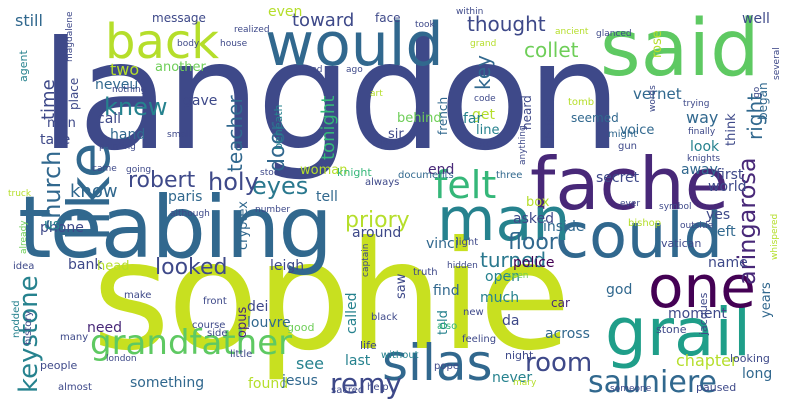  What do you see at coordinates (162, 180) in the screenshot?
I see `word-robert: robert` at bounding box center [162, 180].